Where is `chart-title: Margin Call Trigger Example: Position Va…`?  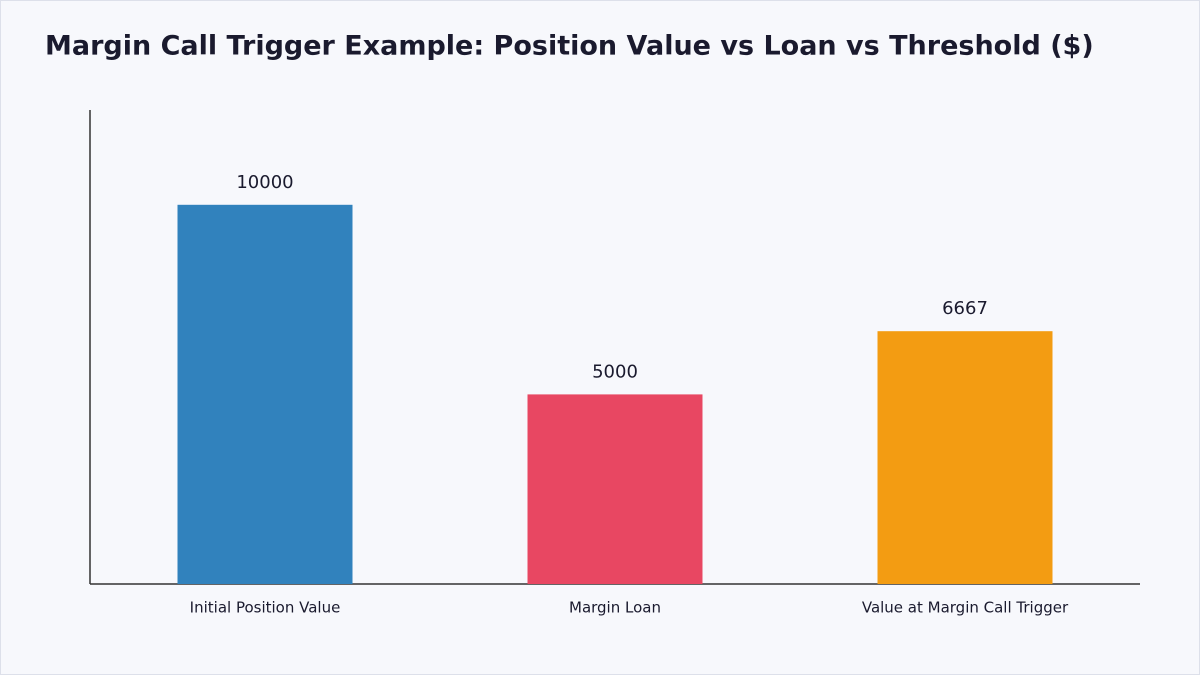
chart-title: Margin Call Trigger Example: Position Va… is located at coordinates (569, 46).